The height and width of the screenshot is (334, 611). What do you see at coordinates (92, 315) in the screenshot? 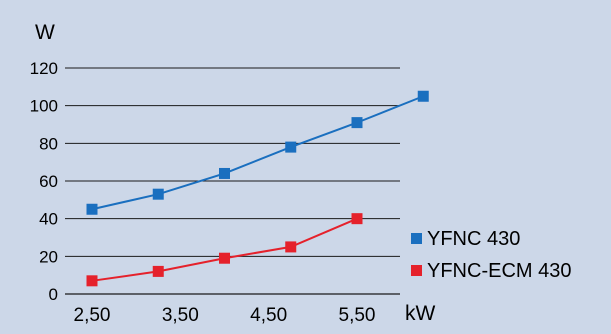
I see `x-tick-label: 2,50` at bounding box center [92, 315].